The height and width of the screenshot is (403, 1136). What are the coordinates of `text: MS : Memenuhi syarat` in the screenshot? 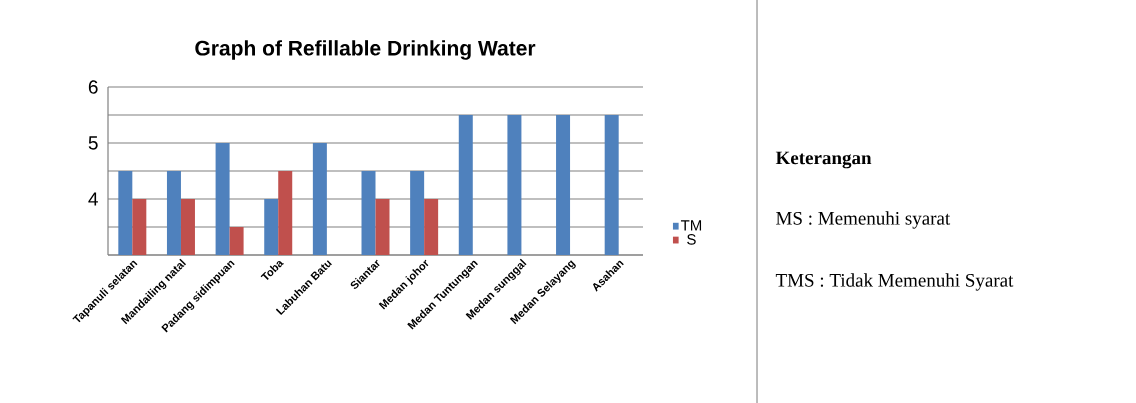 It's located at (863, 220).